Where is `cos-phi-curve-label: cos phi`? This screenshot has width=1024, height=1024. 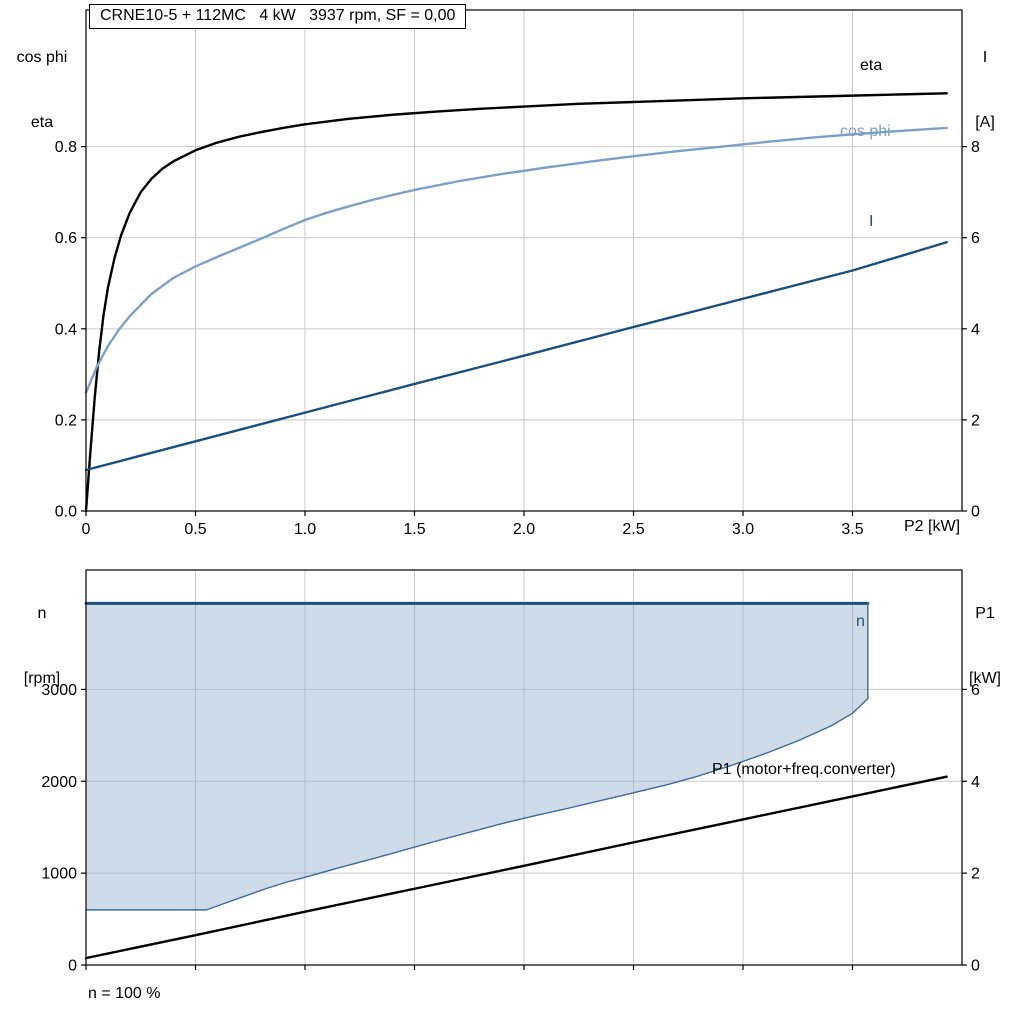 cos-phi-curve-label: cos phi is located at coordinates (865, 131).